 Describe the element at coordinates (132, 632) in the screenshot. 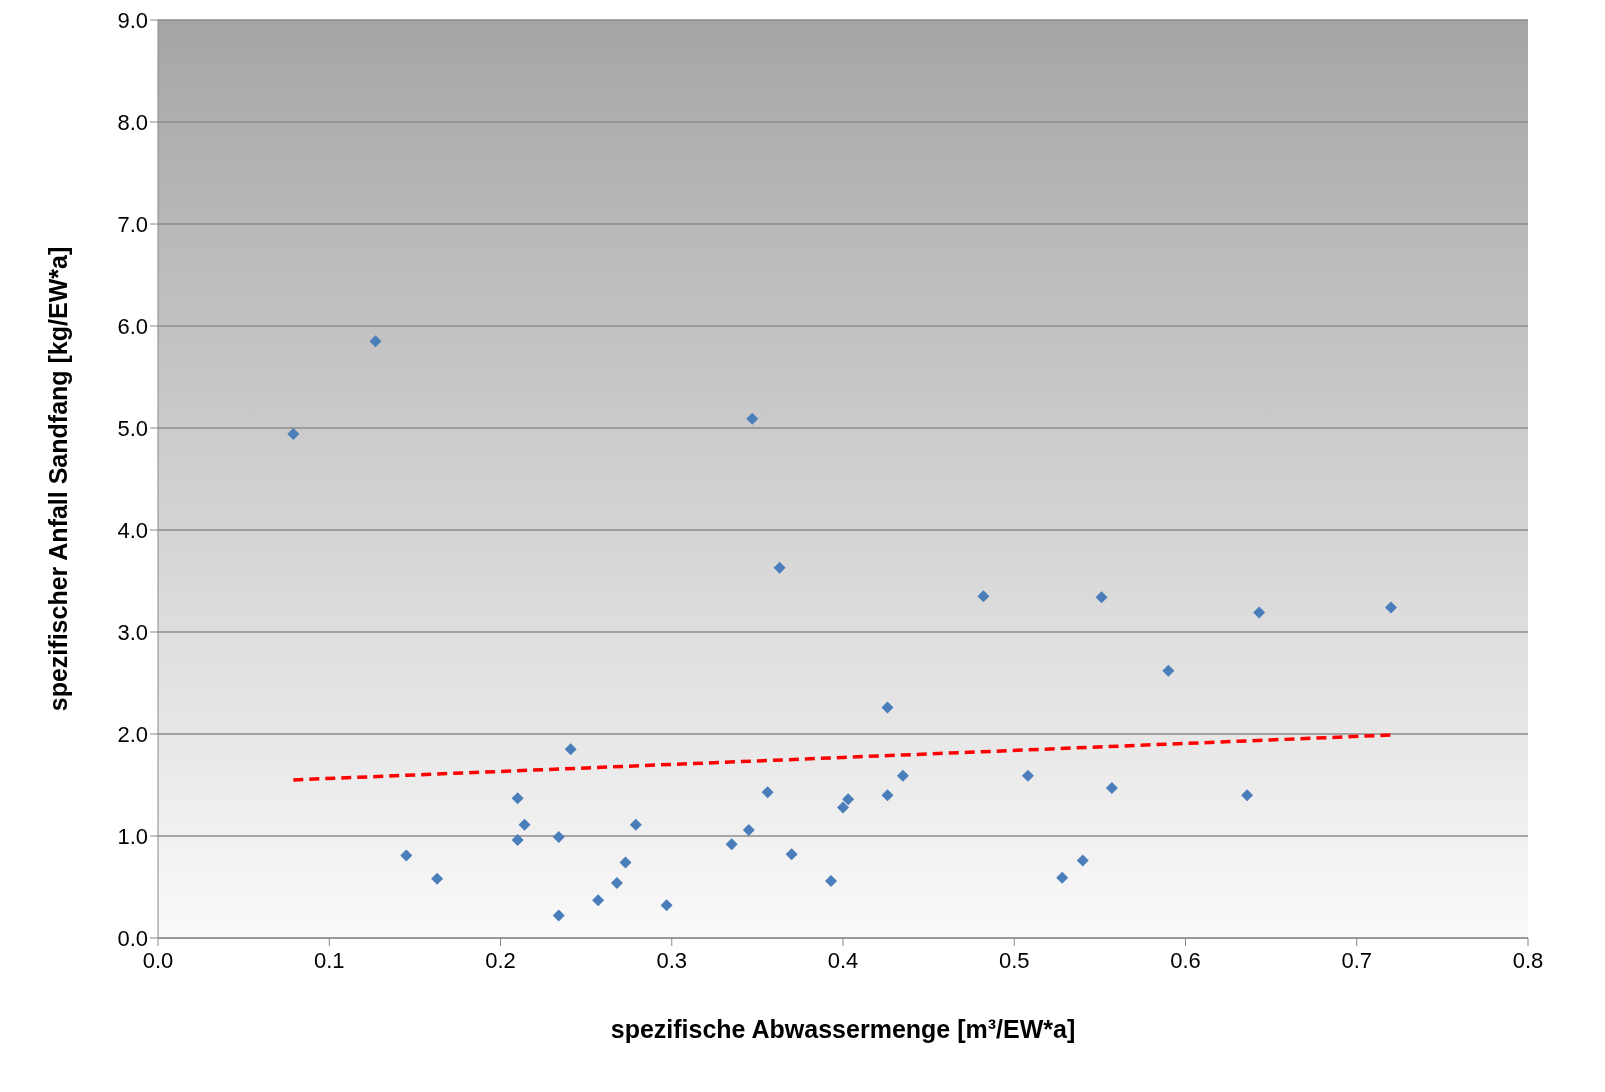

I see `y-tick-label: 3.0` at that location.